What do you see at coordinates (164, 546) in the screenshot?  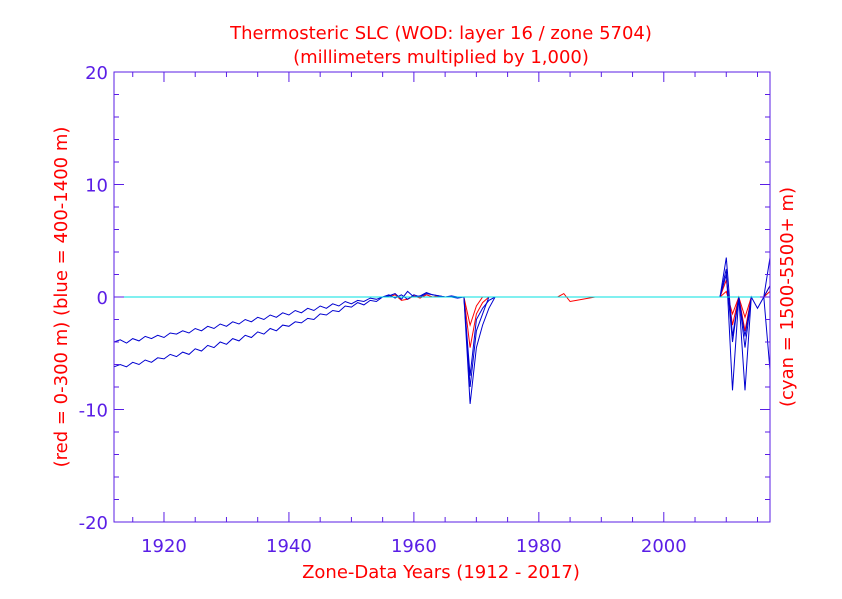 I see `x-tick-label: 1920` at bounding box center [164, 546].